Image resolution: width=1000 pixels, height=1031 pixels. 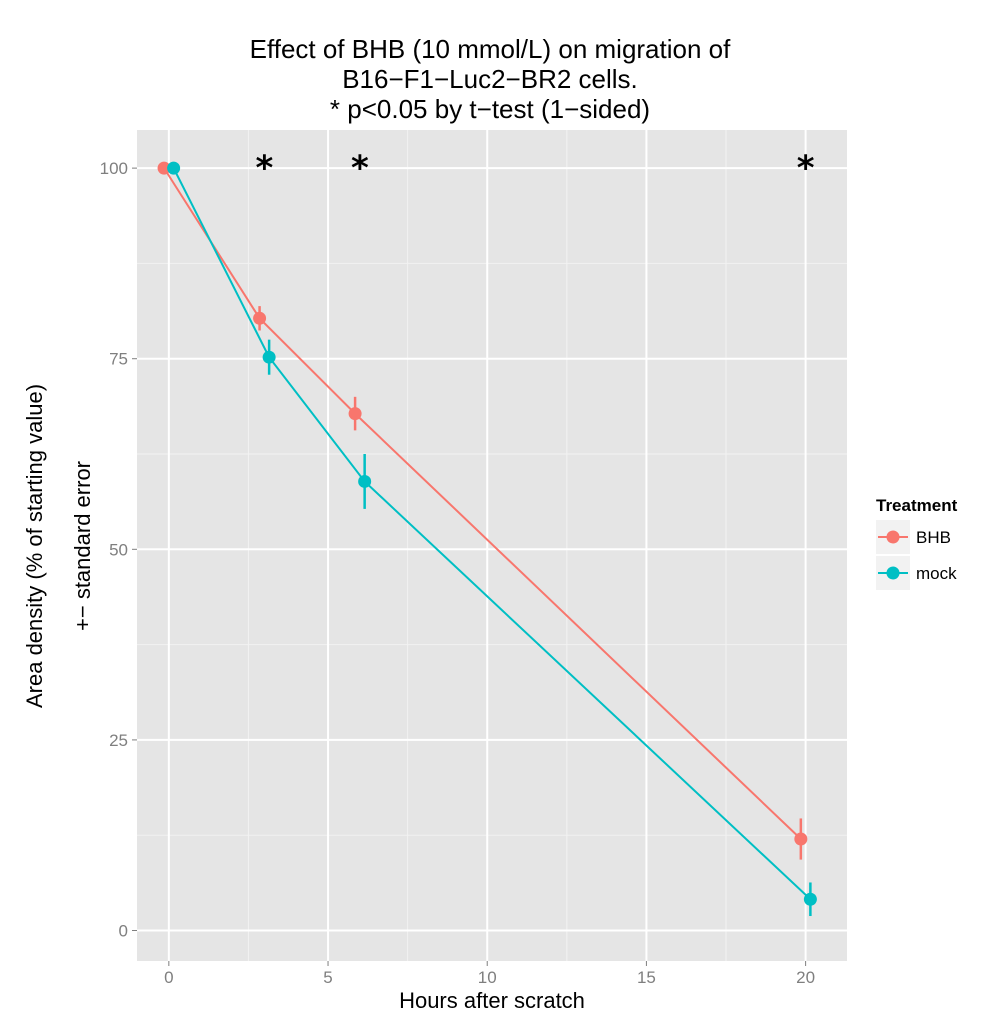 I want to click on y-tick-label: 50, so click(x=118, y=549).